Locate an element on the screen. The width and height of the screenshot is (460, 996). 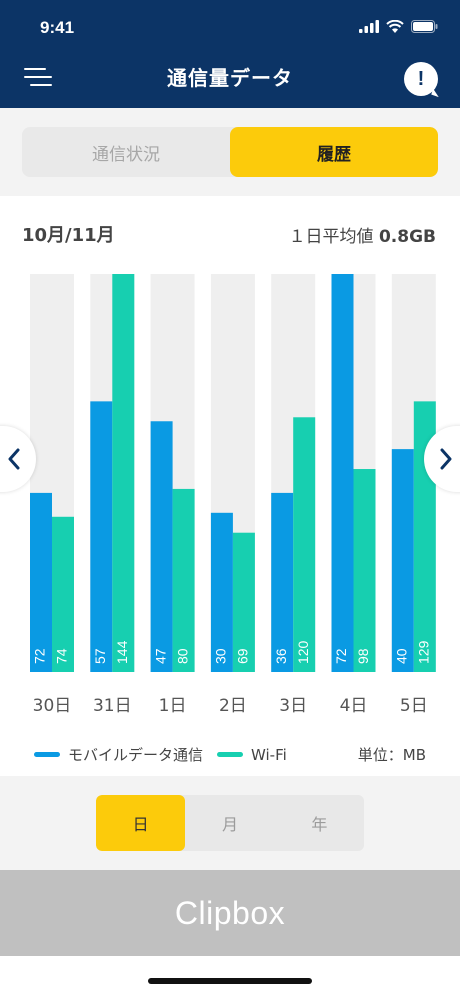
legend-swatch-wifi is located at coordinates (230, 754).